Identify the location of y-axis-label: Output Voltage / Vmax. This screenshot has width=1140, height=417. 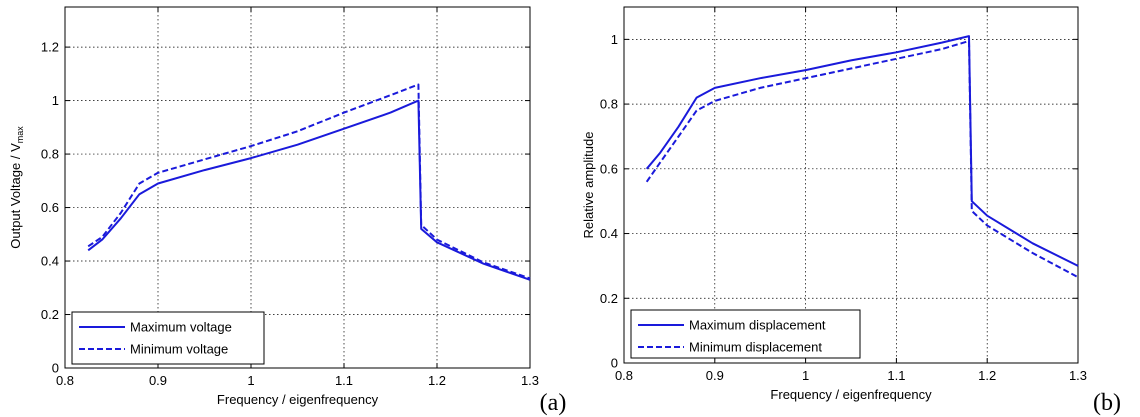
(16, 187).